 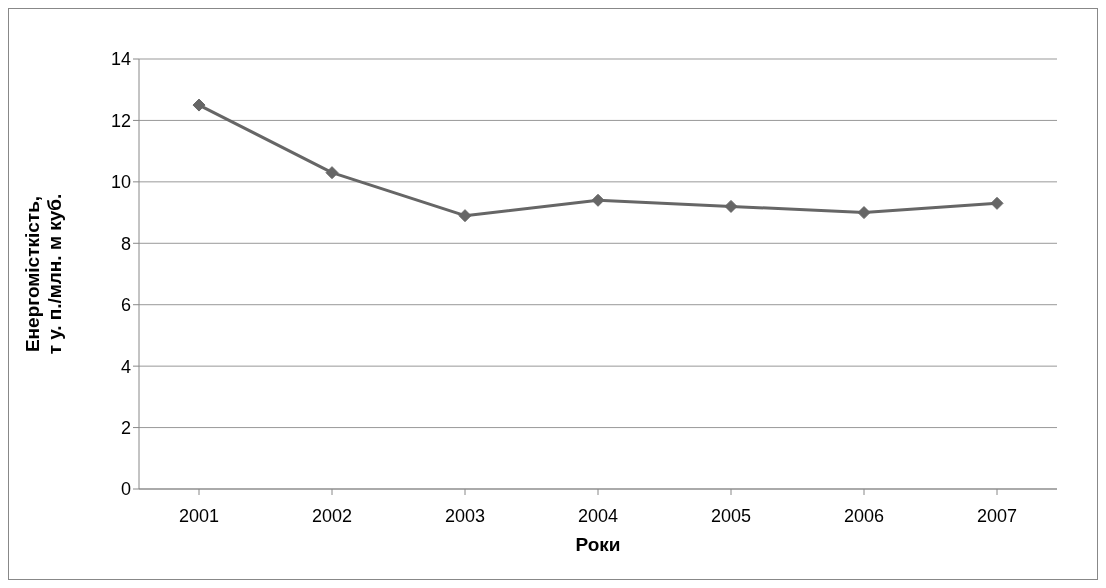 I want to click on x-tick-label: 2003, so click(x=465, y=515).